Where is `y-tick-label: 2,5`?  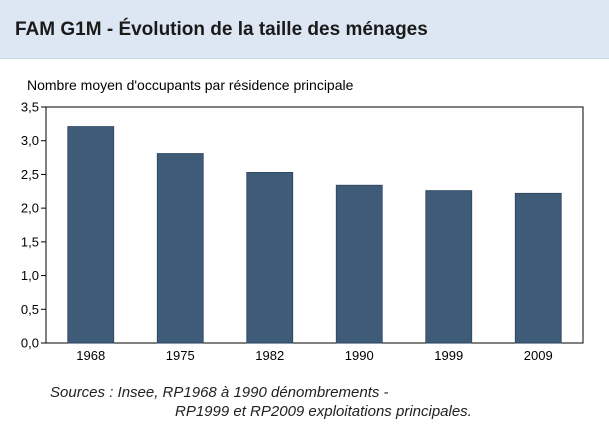
y-tick-label: 2,5 is located at coordinates (30, 174).